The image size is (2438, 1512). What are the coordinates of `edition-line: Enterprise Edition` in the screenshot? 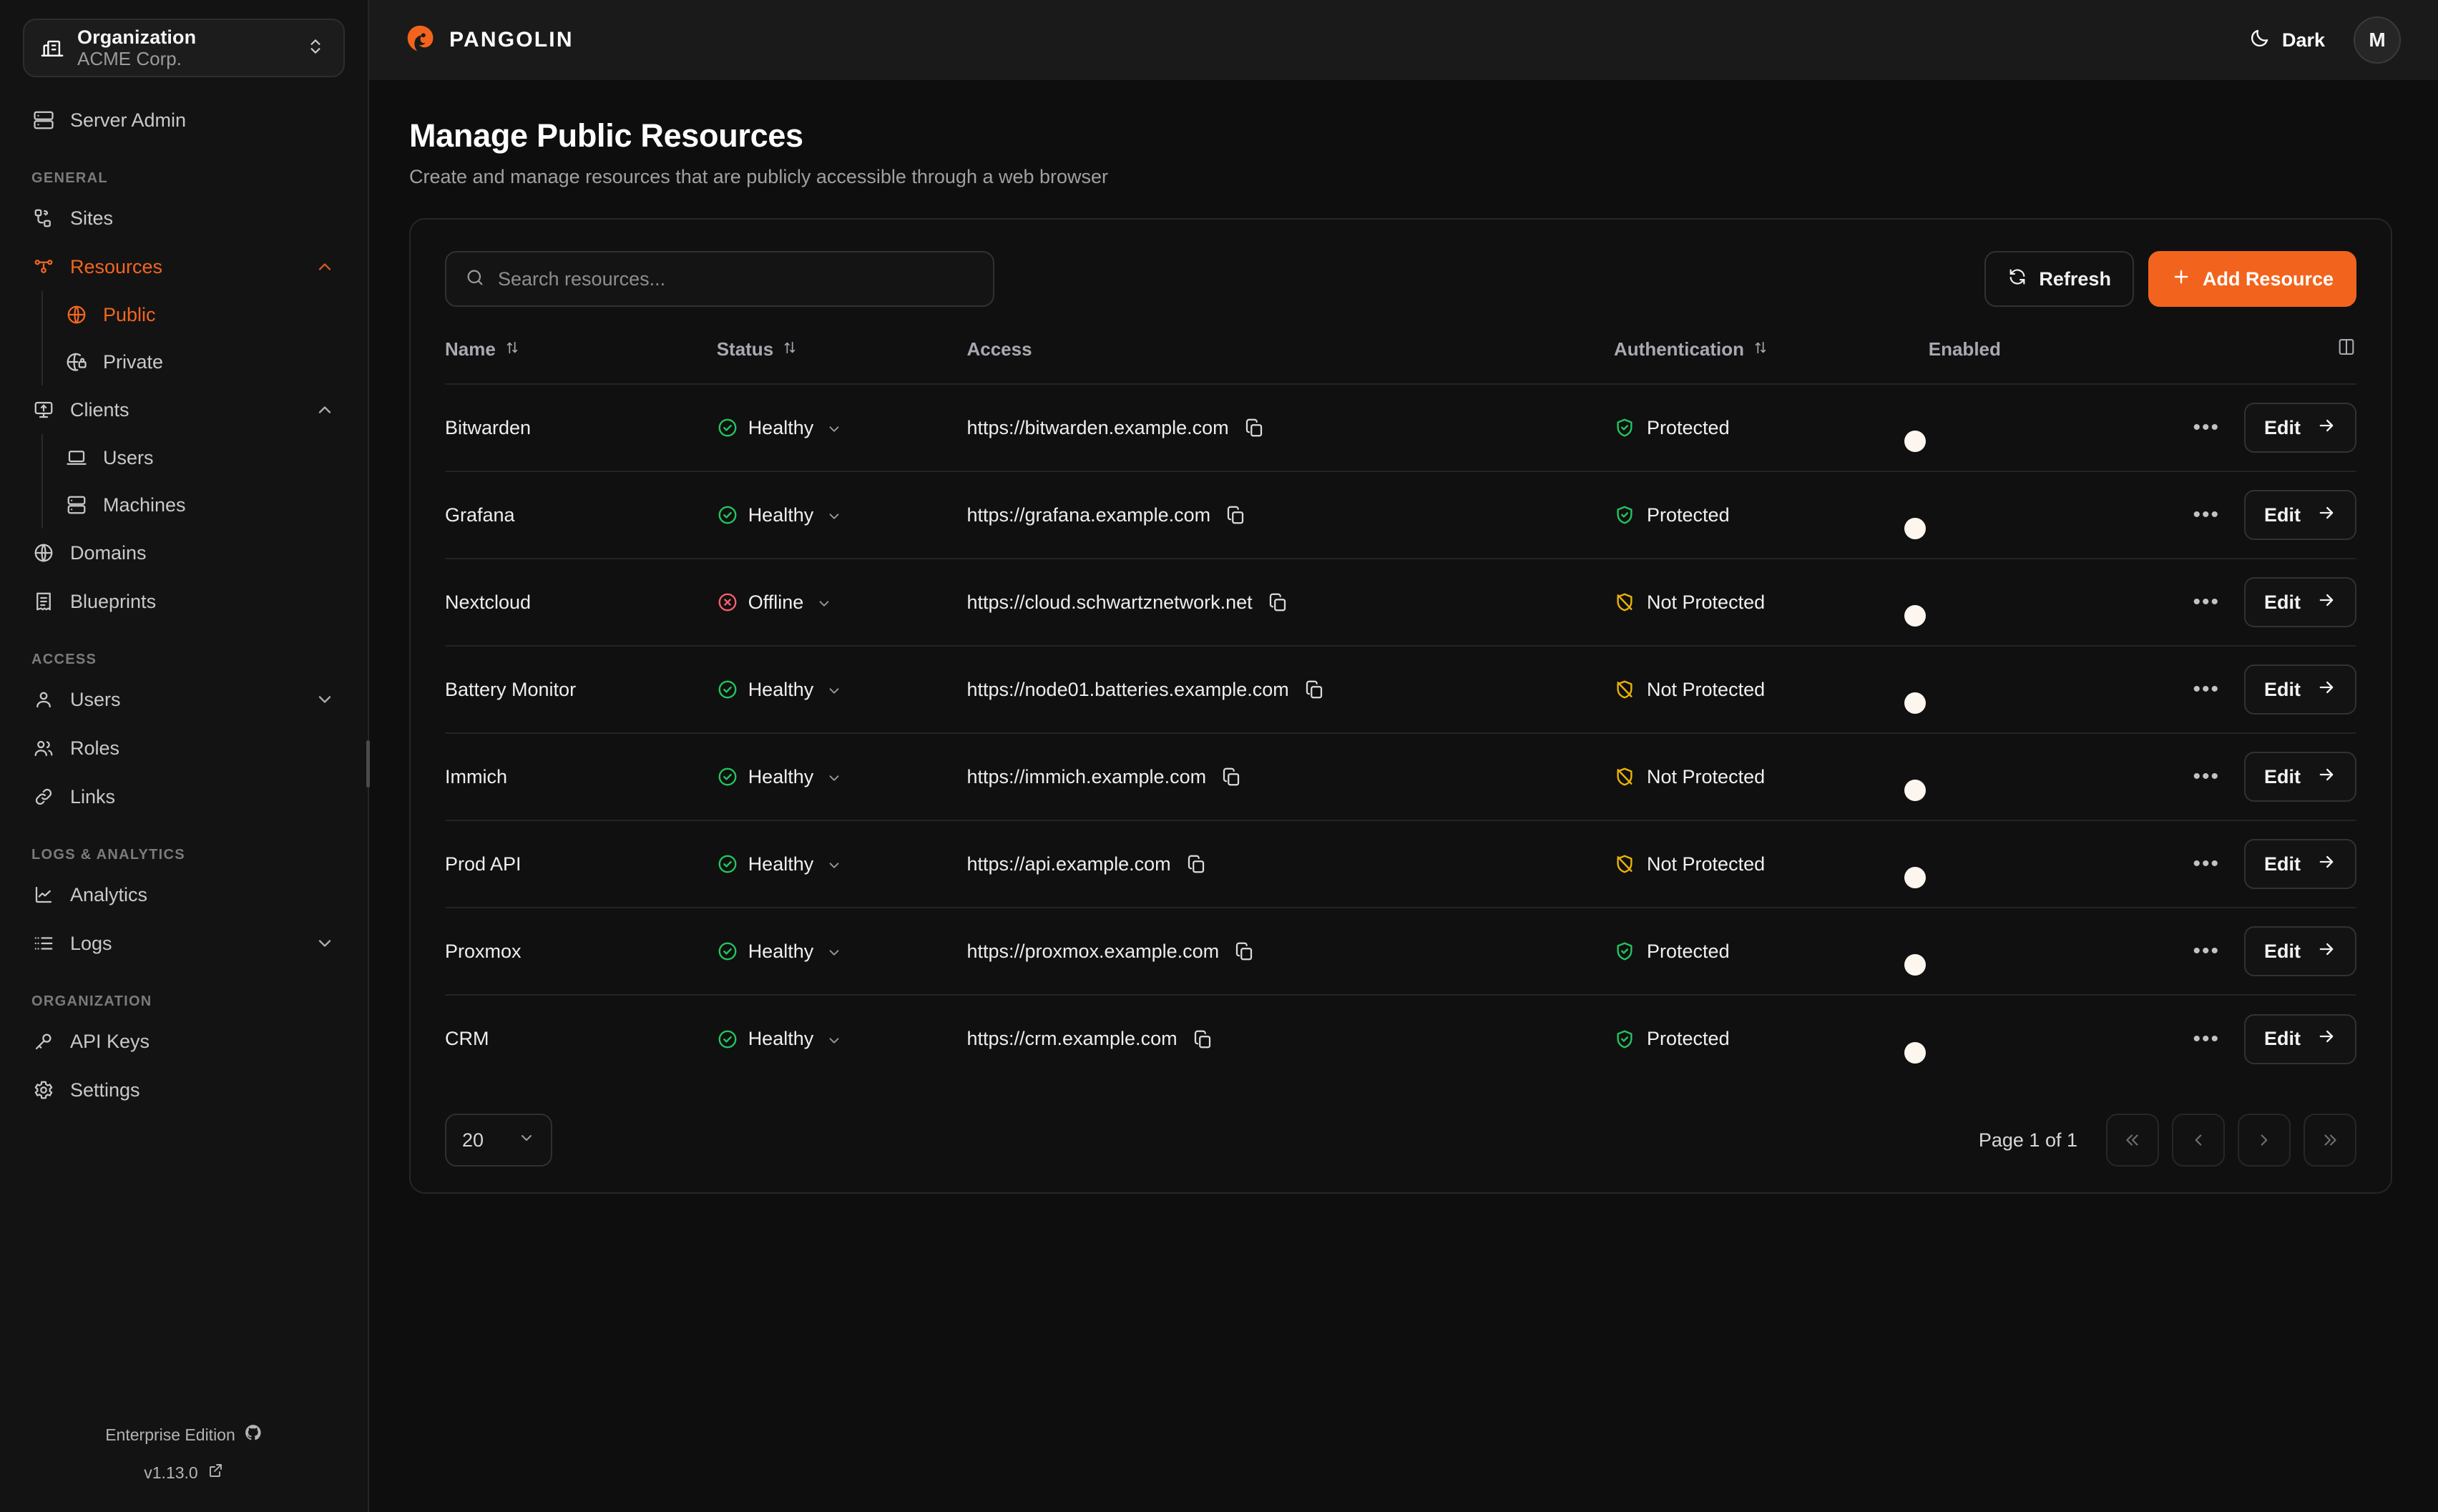 It's located at (184, 1434).